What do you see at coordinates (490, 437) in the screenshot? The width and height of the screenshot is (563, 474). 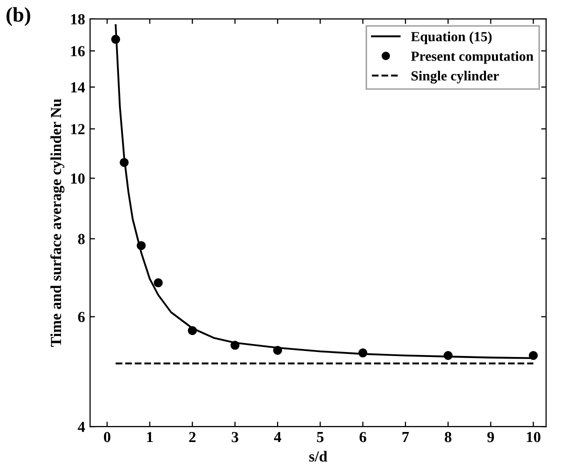 I see `x-tick-label: 9` at bounding box center [490, 437].